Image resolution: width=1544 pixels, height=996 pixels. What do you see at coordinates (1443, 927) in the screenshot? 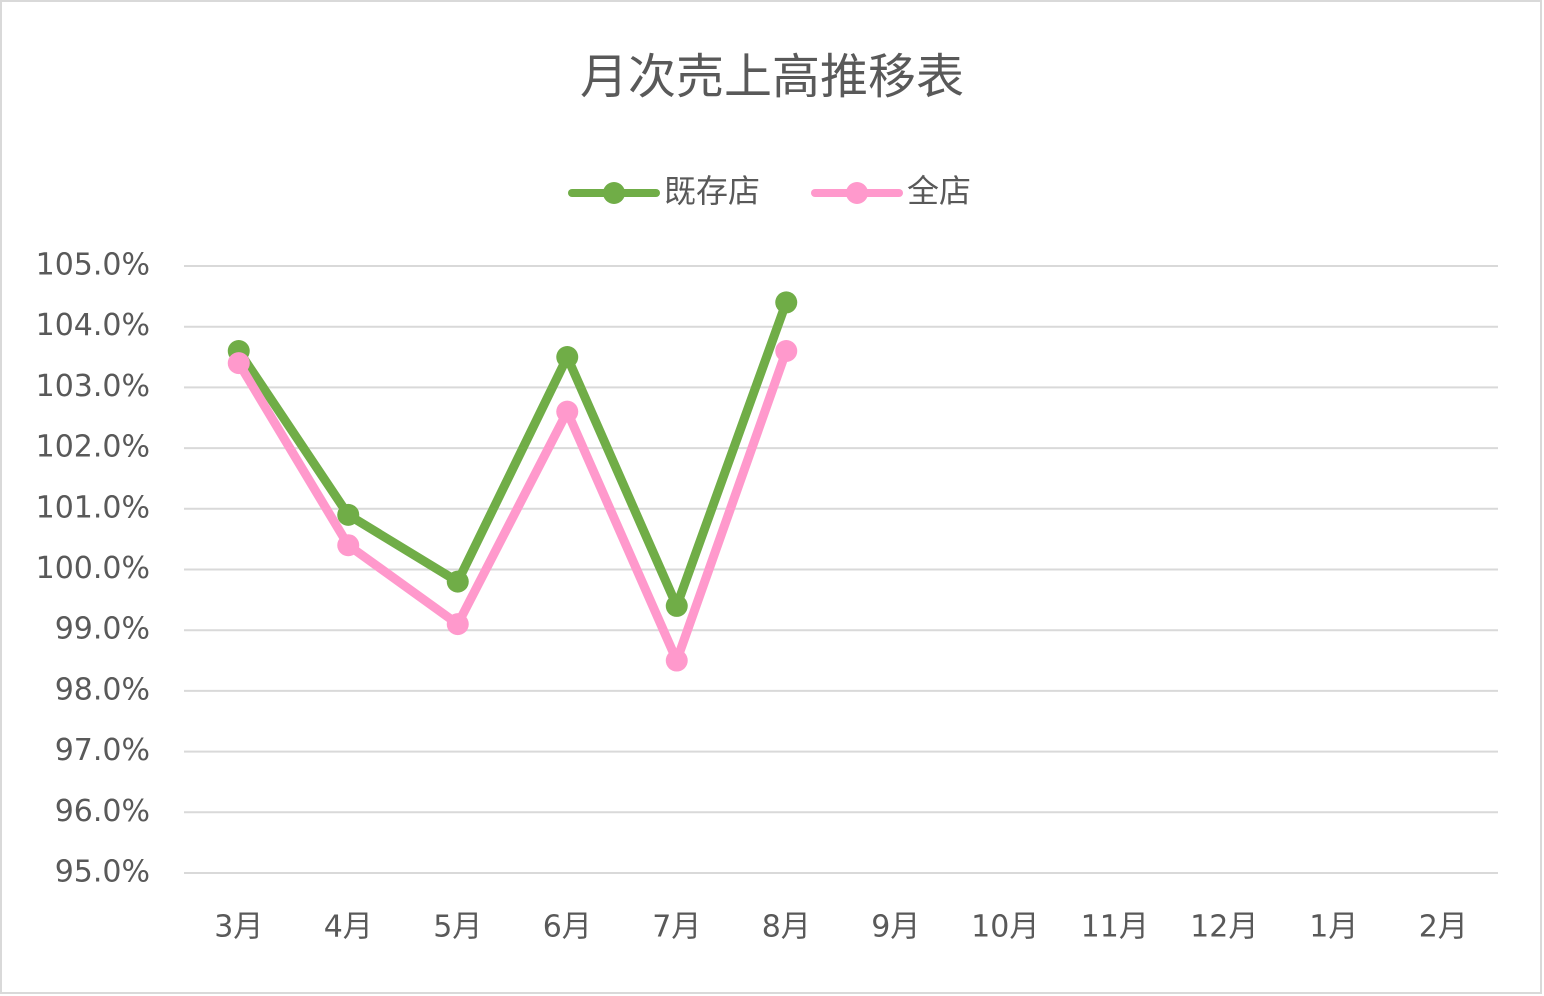
I see `x-tick-label: 2月` at bounding box center [1443, 927].